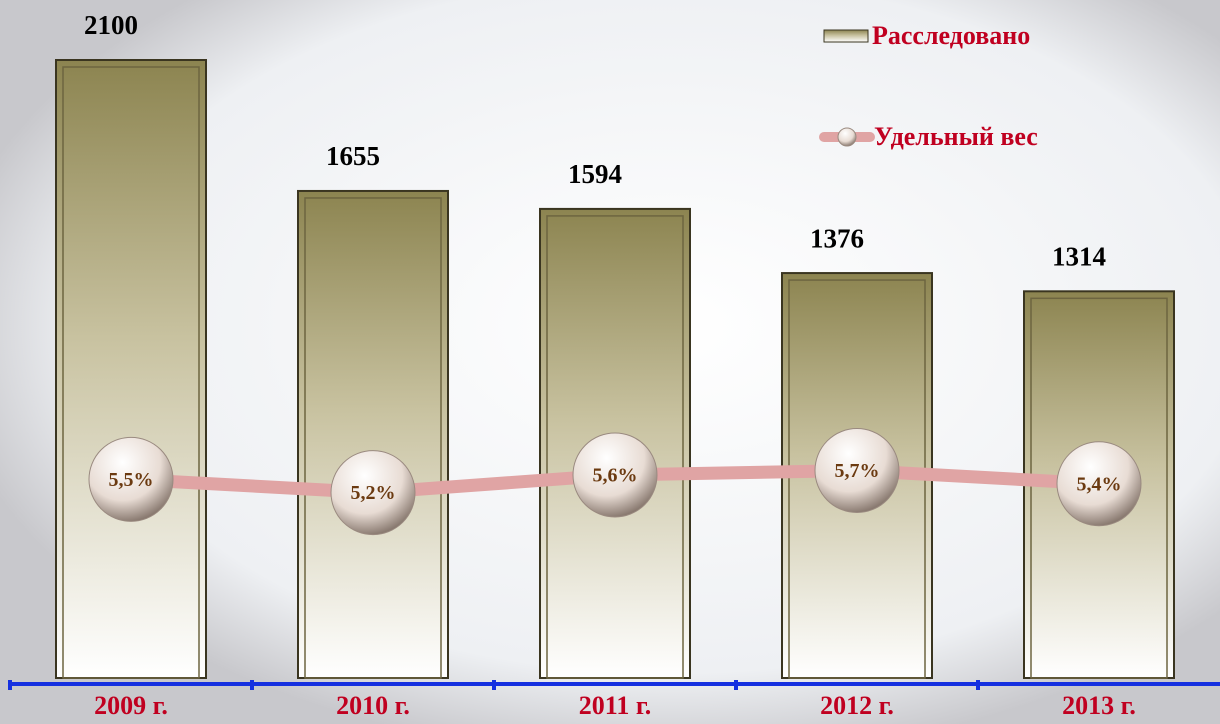 Image resolution: width=1220 pixels, height=724 pixels. Describe the element at coordinates (857, 705) in the screenshot. I see `x-tick-label: 2012 г.` at that location.